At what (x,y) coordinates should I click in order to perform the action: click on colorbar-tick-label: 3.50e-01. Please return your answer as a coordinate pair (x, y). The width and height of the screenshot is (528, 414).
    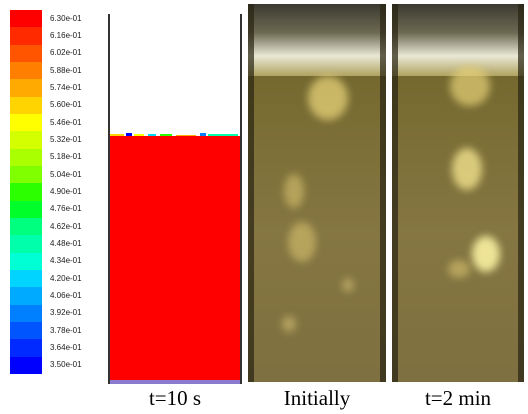
    Looking at the image, I should click on (66, 365).